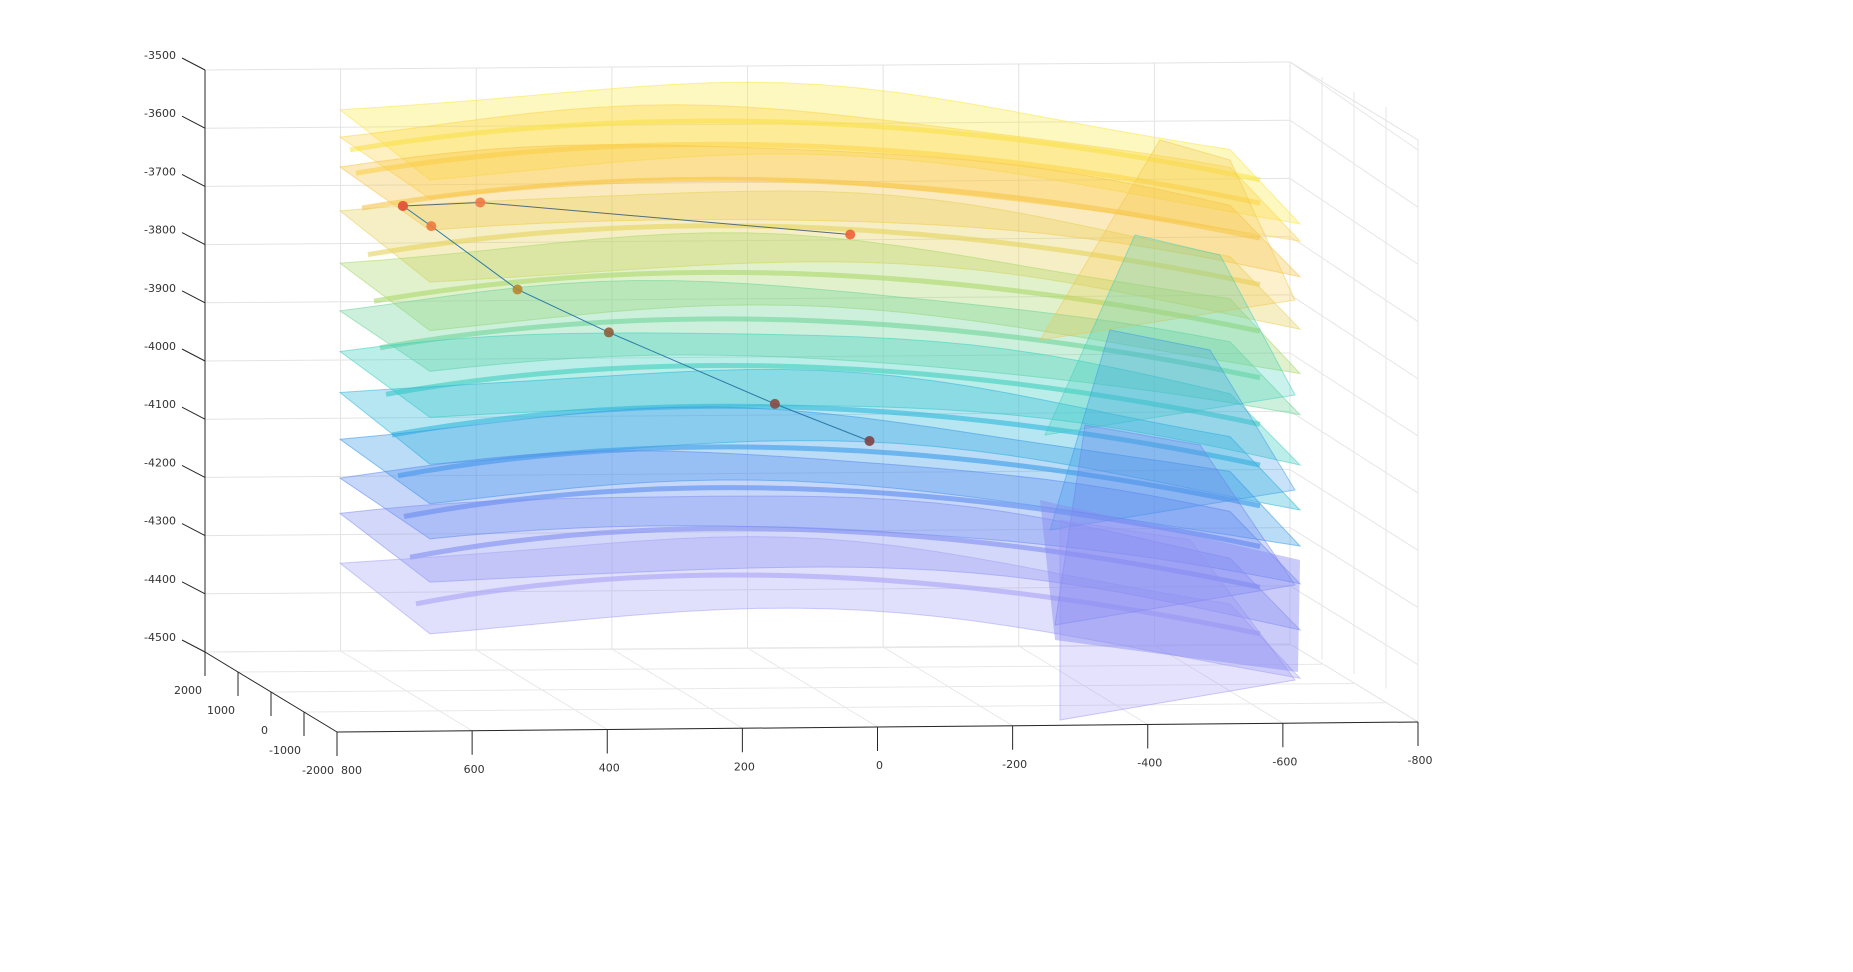  Describe the element at coordinates (160, 288) in the screenshot. I see `z-tick-label: -3900` at that location.